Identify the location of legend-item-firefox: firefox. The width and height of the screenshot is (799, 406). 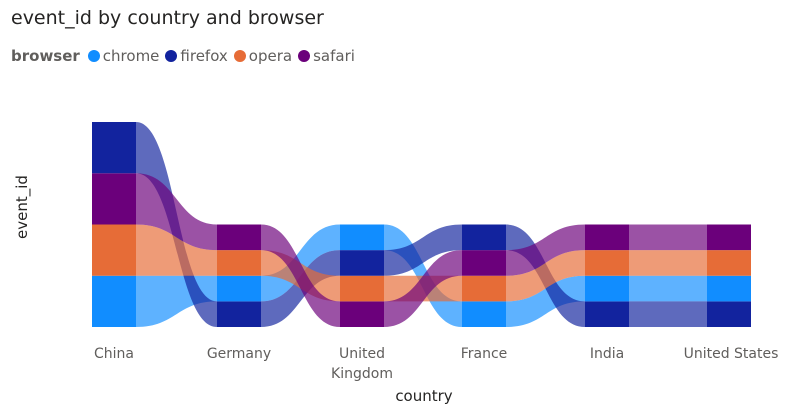
(196, 56).